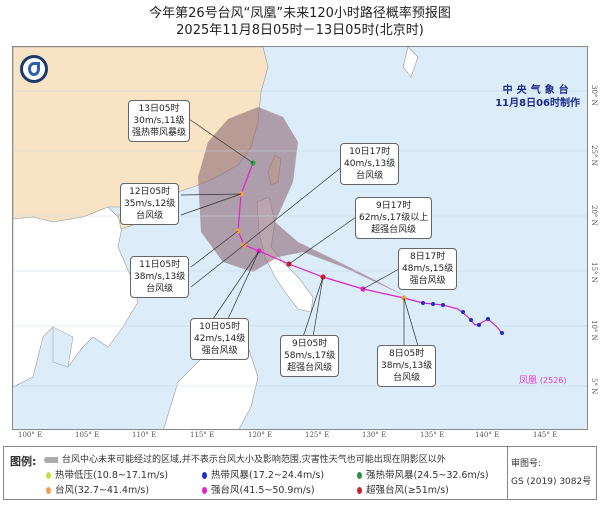  What do you see at coordinates (87, 435) in the screenshot?
I see `lon-tick: 105° E` at bounding box center [87, 435].